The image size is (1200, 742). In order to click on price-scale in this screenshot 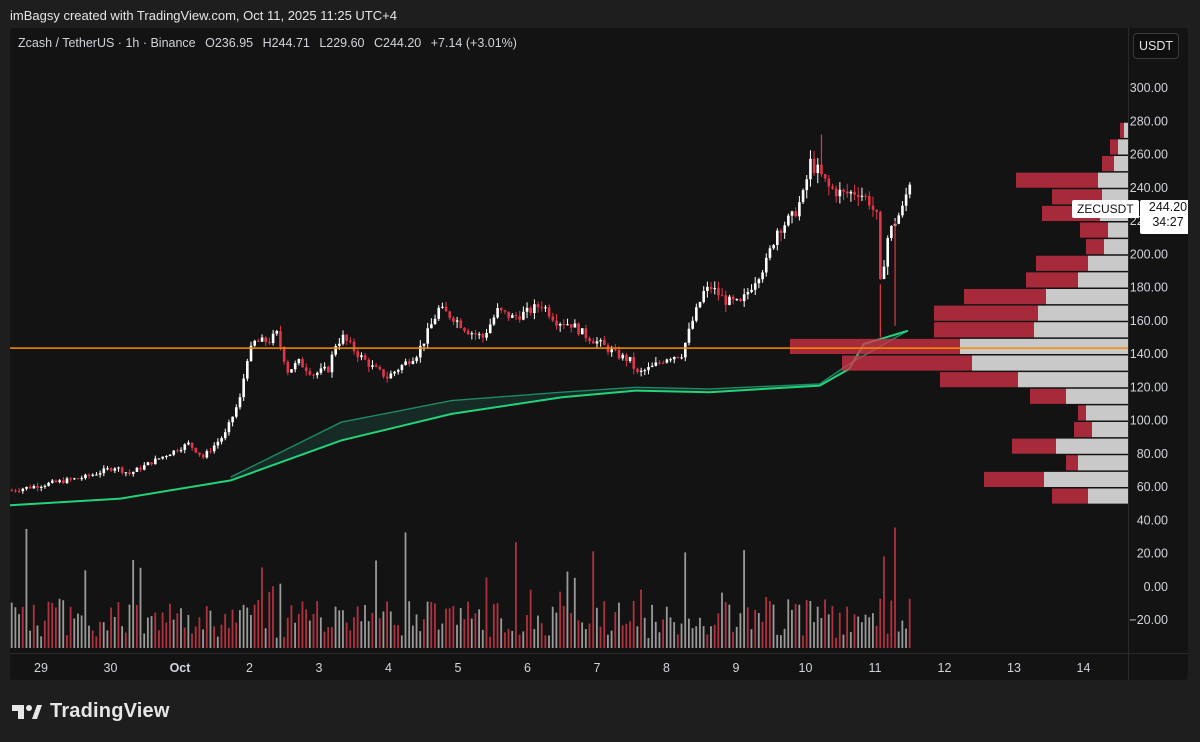, I will do `click(1158, 340)`.